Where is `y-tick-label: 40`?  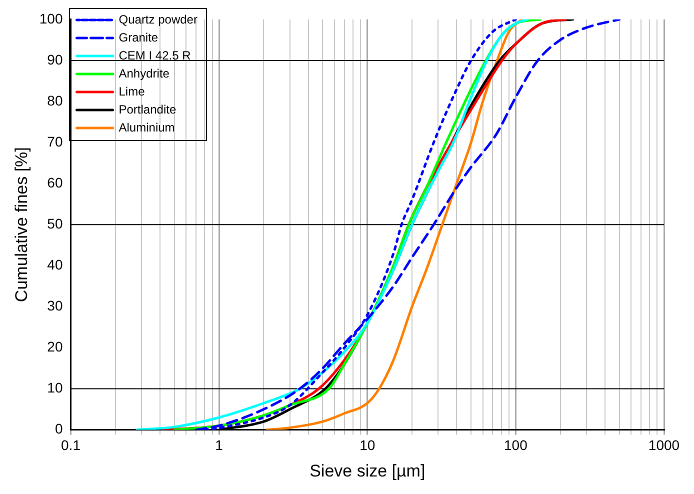 y-tick-label: 40 is located at coordinates (55, 264).